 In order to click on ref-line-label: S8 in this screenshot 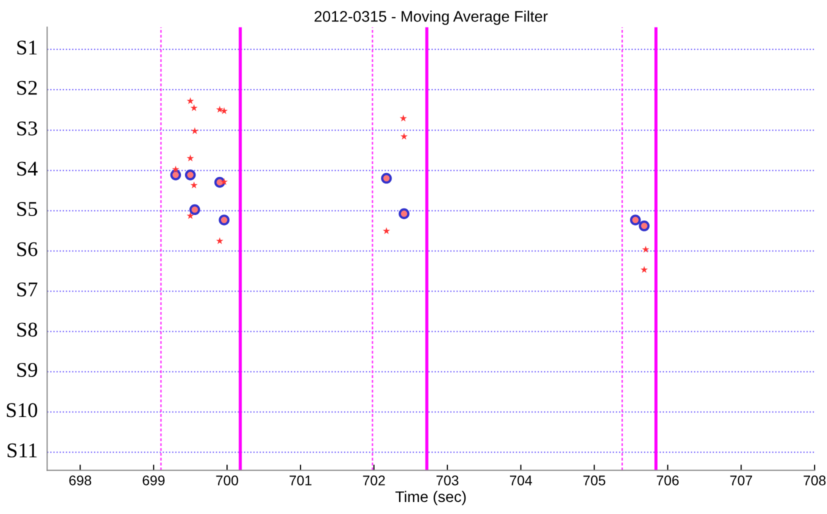, I will do `click(27, 329)`.